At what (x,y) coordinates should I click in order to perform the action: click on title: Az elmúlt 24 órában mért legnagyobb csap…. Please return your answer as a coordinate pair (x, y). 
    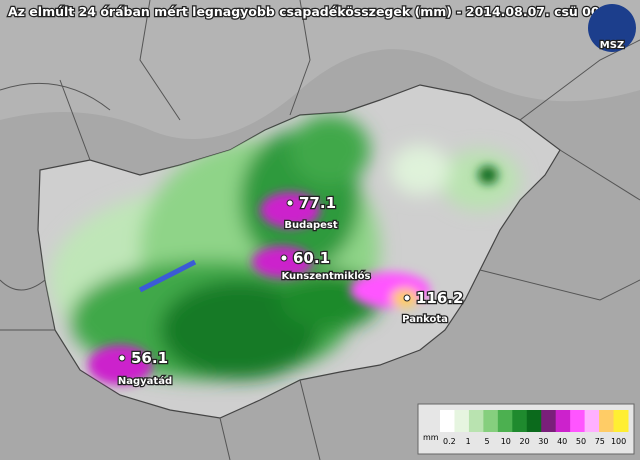
    Looking at the image, I should click on (315, 11).